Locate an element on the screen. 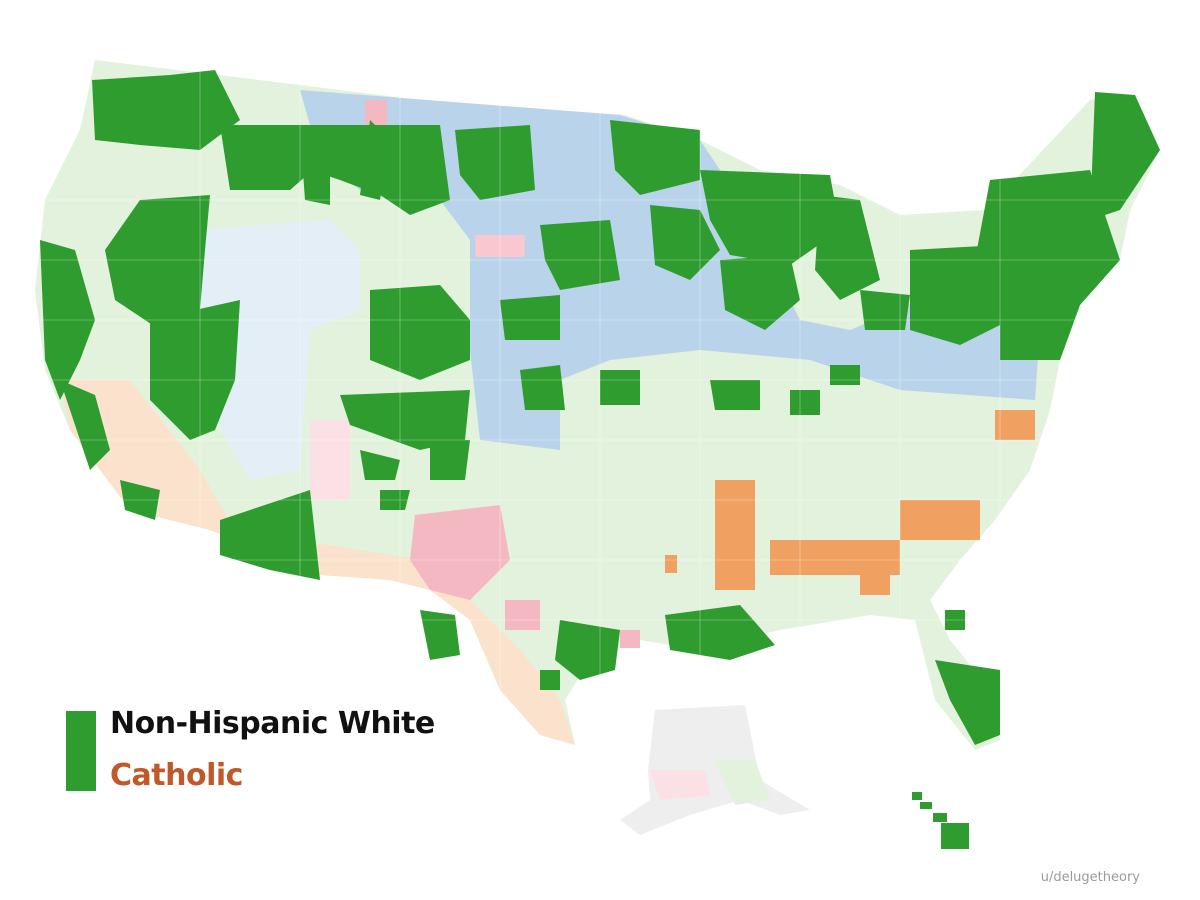 The width and height of the screenshot is (1200, 900). pink-patch-ut is located at coordinates (330, 460).